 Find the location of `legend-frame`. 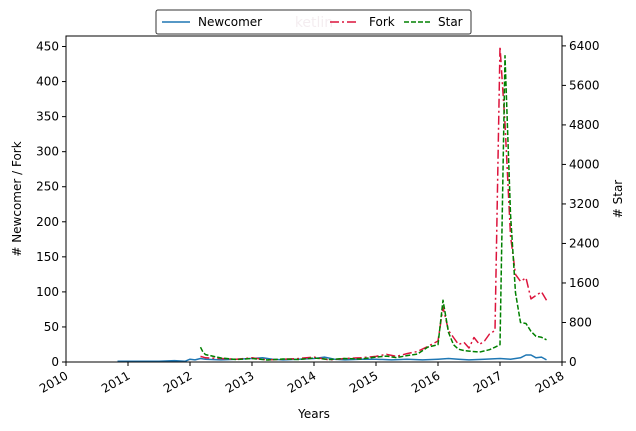

legend-frame is located at coordinates (313, 22).